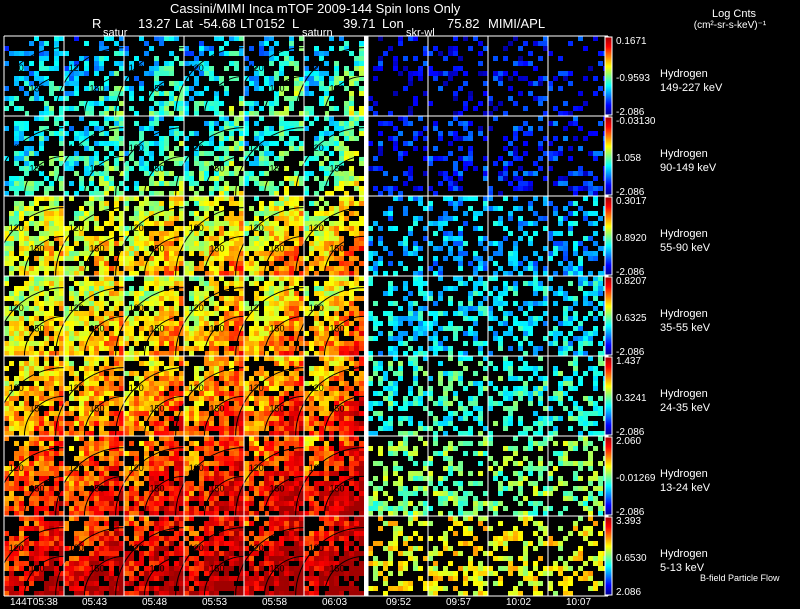  I want to click on latitude-contour, so click(104, 336).